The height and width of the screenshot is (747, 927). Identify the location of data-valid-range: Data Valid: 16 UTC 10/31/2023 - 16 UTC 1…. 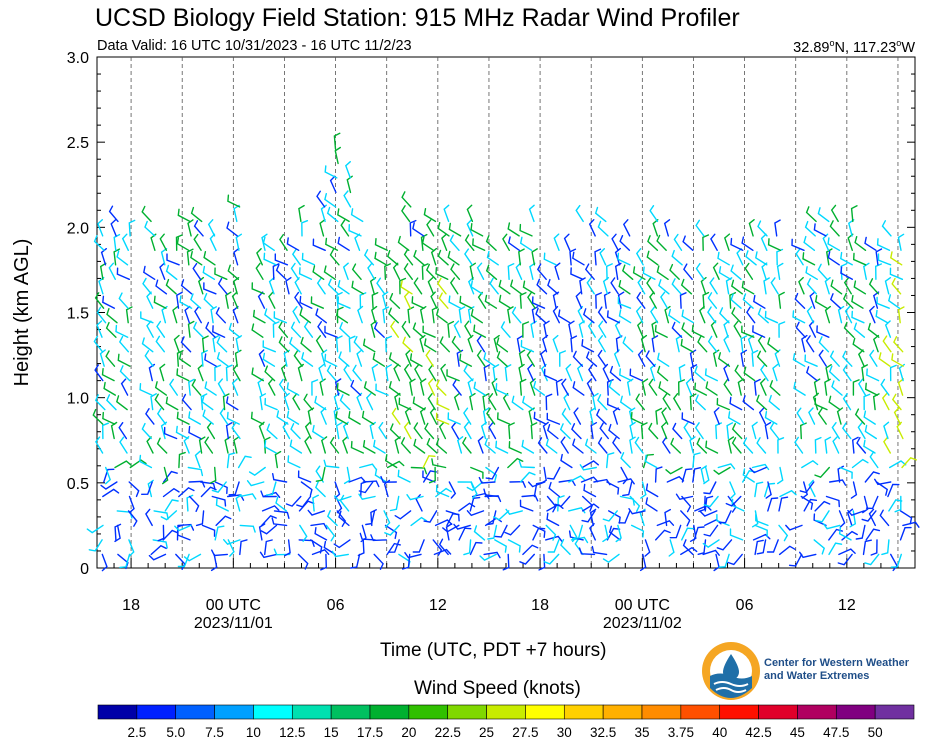
(254, 46).